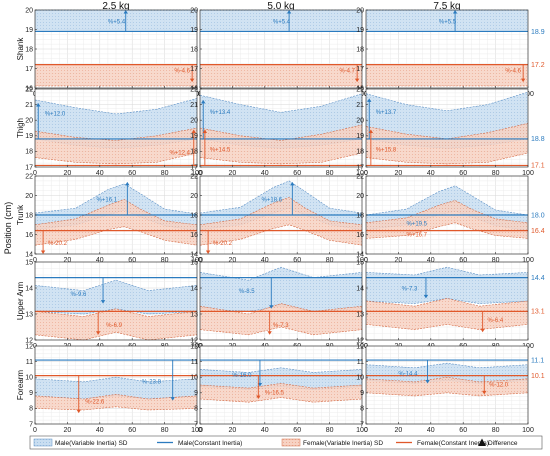 The height and width of the screenshot is (456, 550). I want to click on x-tick-label: 60, so click(132, 430).